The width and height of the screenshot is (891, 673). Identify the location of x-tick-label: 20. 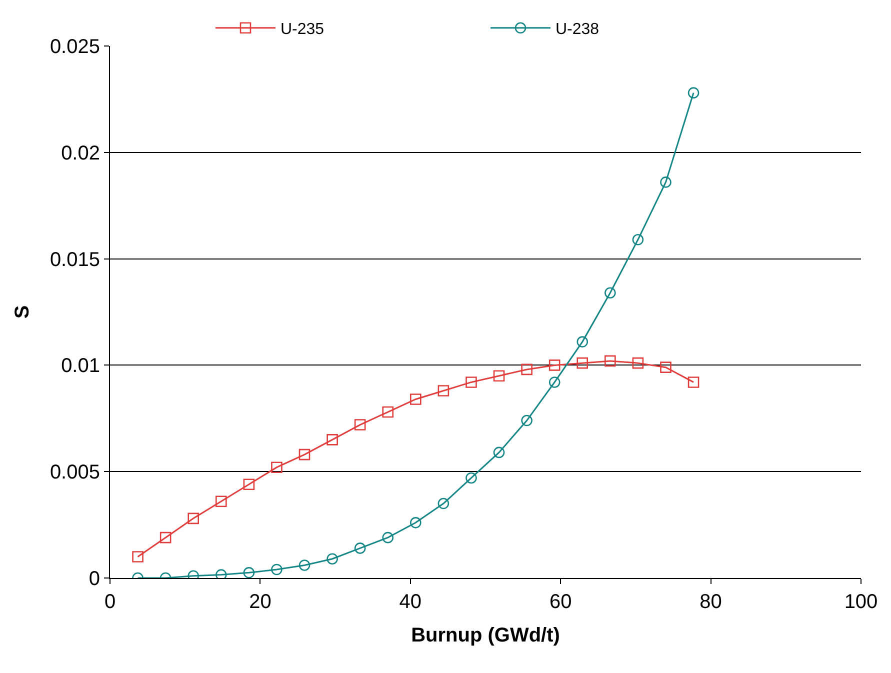
(260, 602).